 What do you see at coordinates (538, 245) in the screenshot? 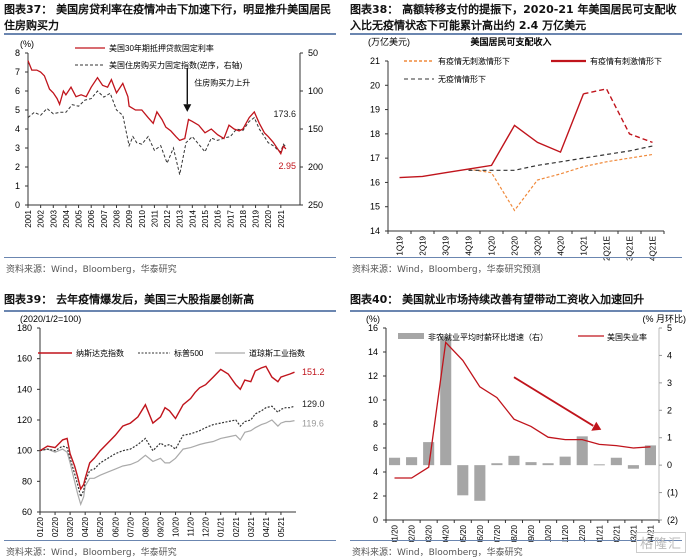
I see `x-tick-label: 3Q20` at bounding box center [538, 245].